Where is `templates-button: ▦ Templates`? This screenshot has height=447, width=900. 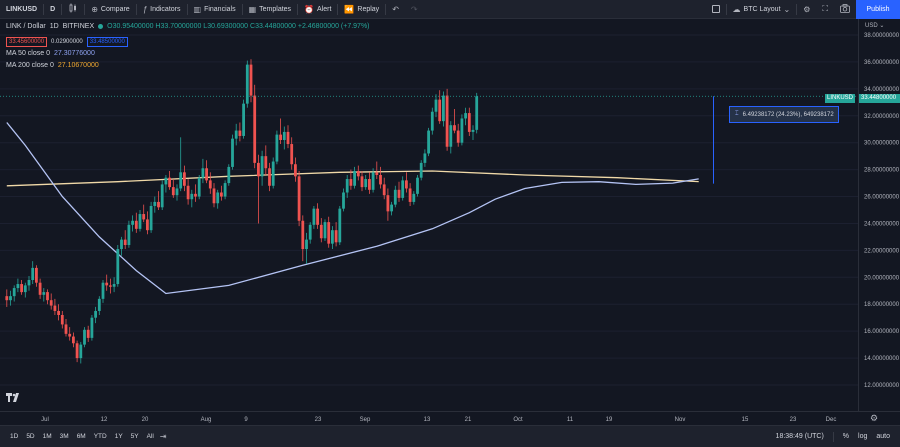 templates-button: ▦ Templates is located at coordinates (270, 9).